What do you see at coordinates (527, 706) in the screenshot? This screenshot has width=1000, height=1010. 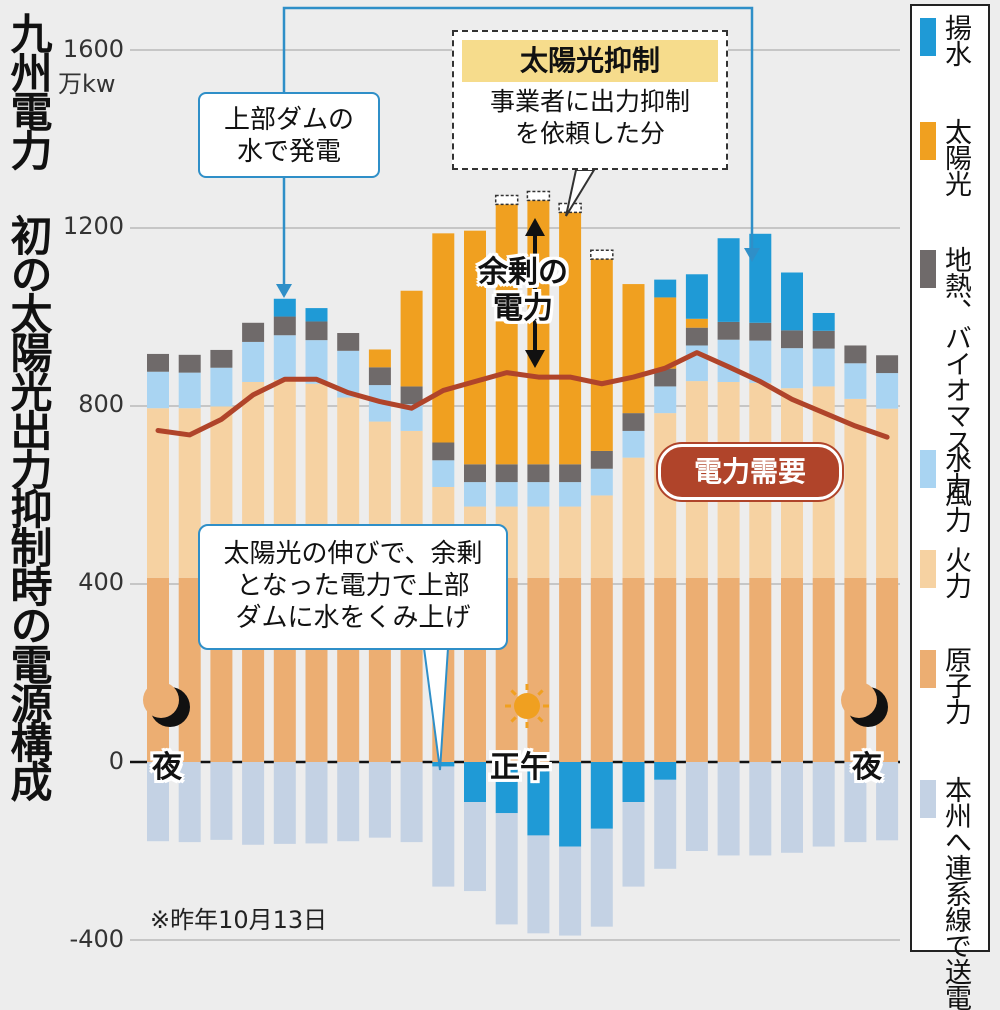 I see `sun-disc` at bounding box center [527, 706].